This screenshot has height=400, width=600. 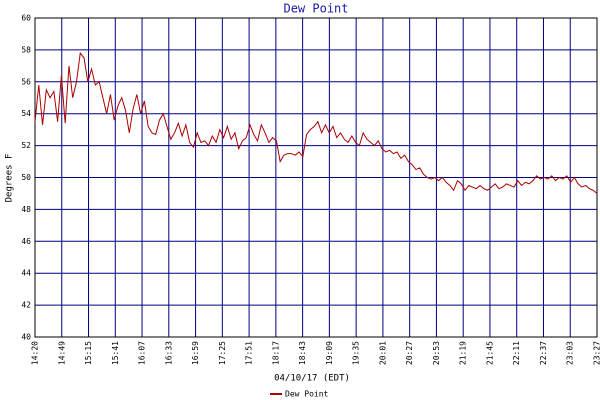 I want to click on y-tick-label: 44, so click(x=26, y=273).